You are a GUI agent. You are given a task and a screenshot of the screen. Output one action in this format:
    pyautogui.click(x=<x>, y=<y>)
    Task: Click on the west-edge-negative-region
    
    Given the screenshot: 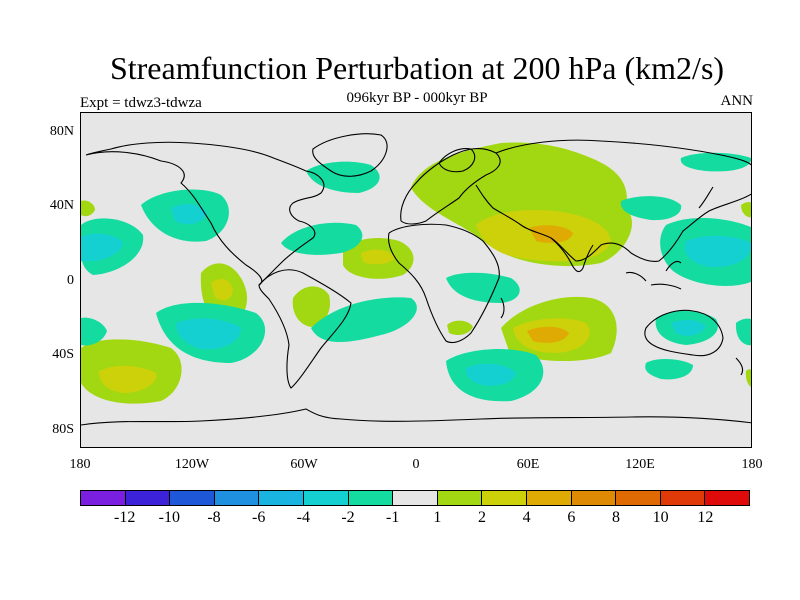 What is the action you would take?
    pyautogui.click(x=94, y=331)
    